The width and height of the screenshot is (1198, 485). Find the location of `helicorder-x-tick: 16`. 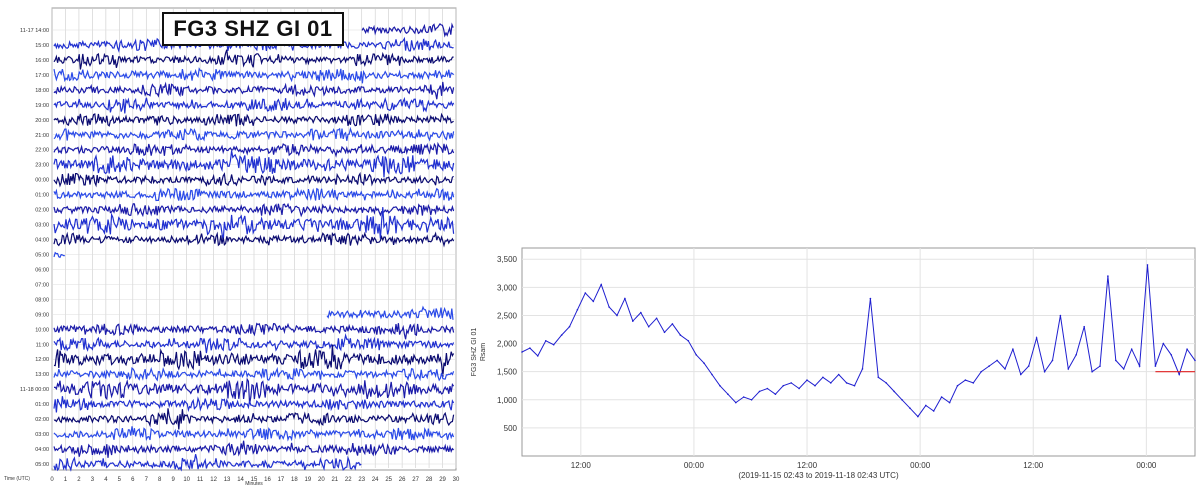

helicorder-x-tick: 16 is located at coordinates (267, 480).